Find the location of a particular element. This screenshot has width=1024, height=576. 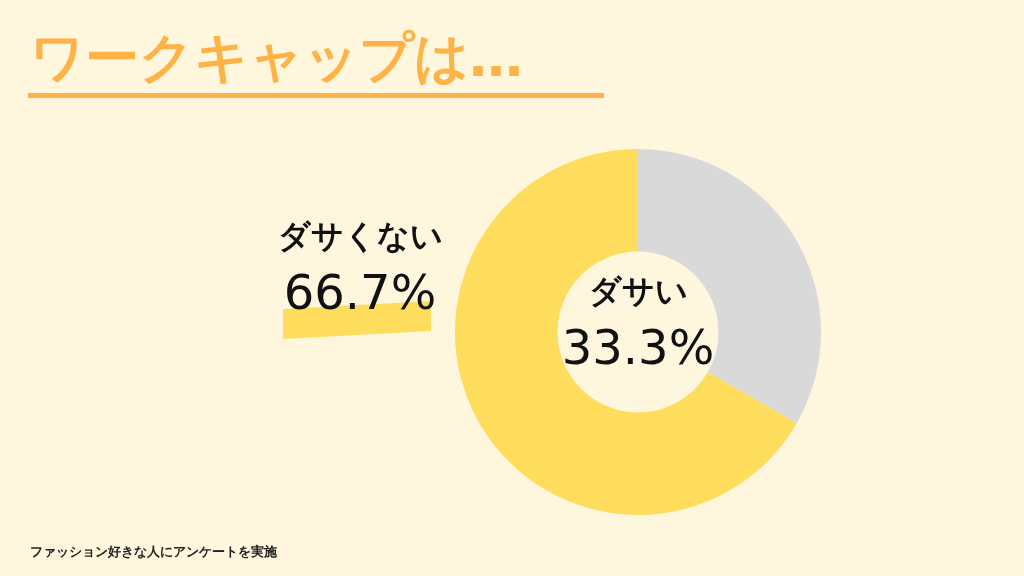

data-label: 66.7% is located at coordinates (360, 292).